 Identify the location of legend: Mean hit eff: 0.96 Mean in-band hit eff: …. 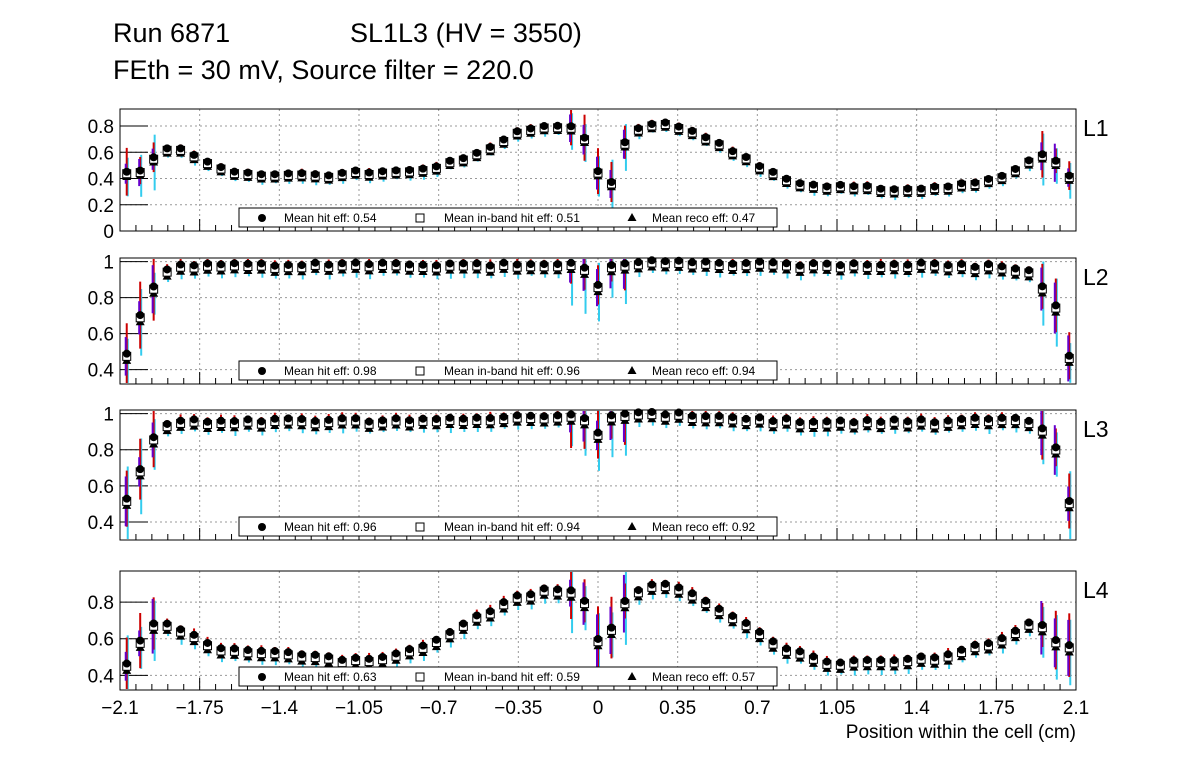
(508, 526).